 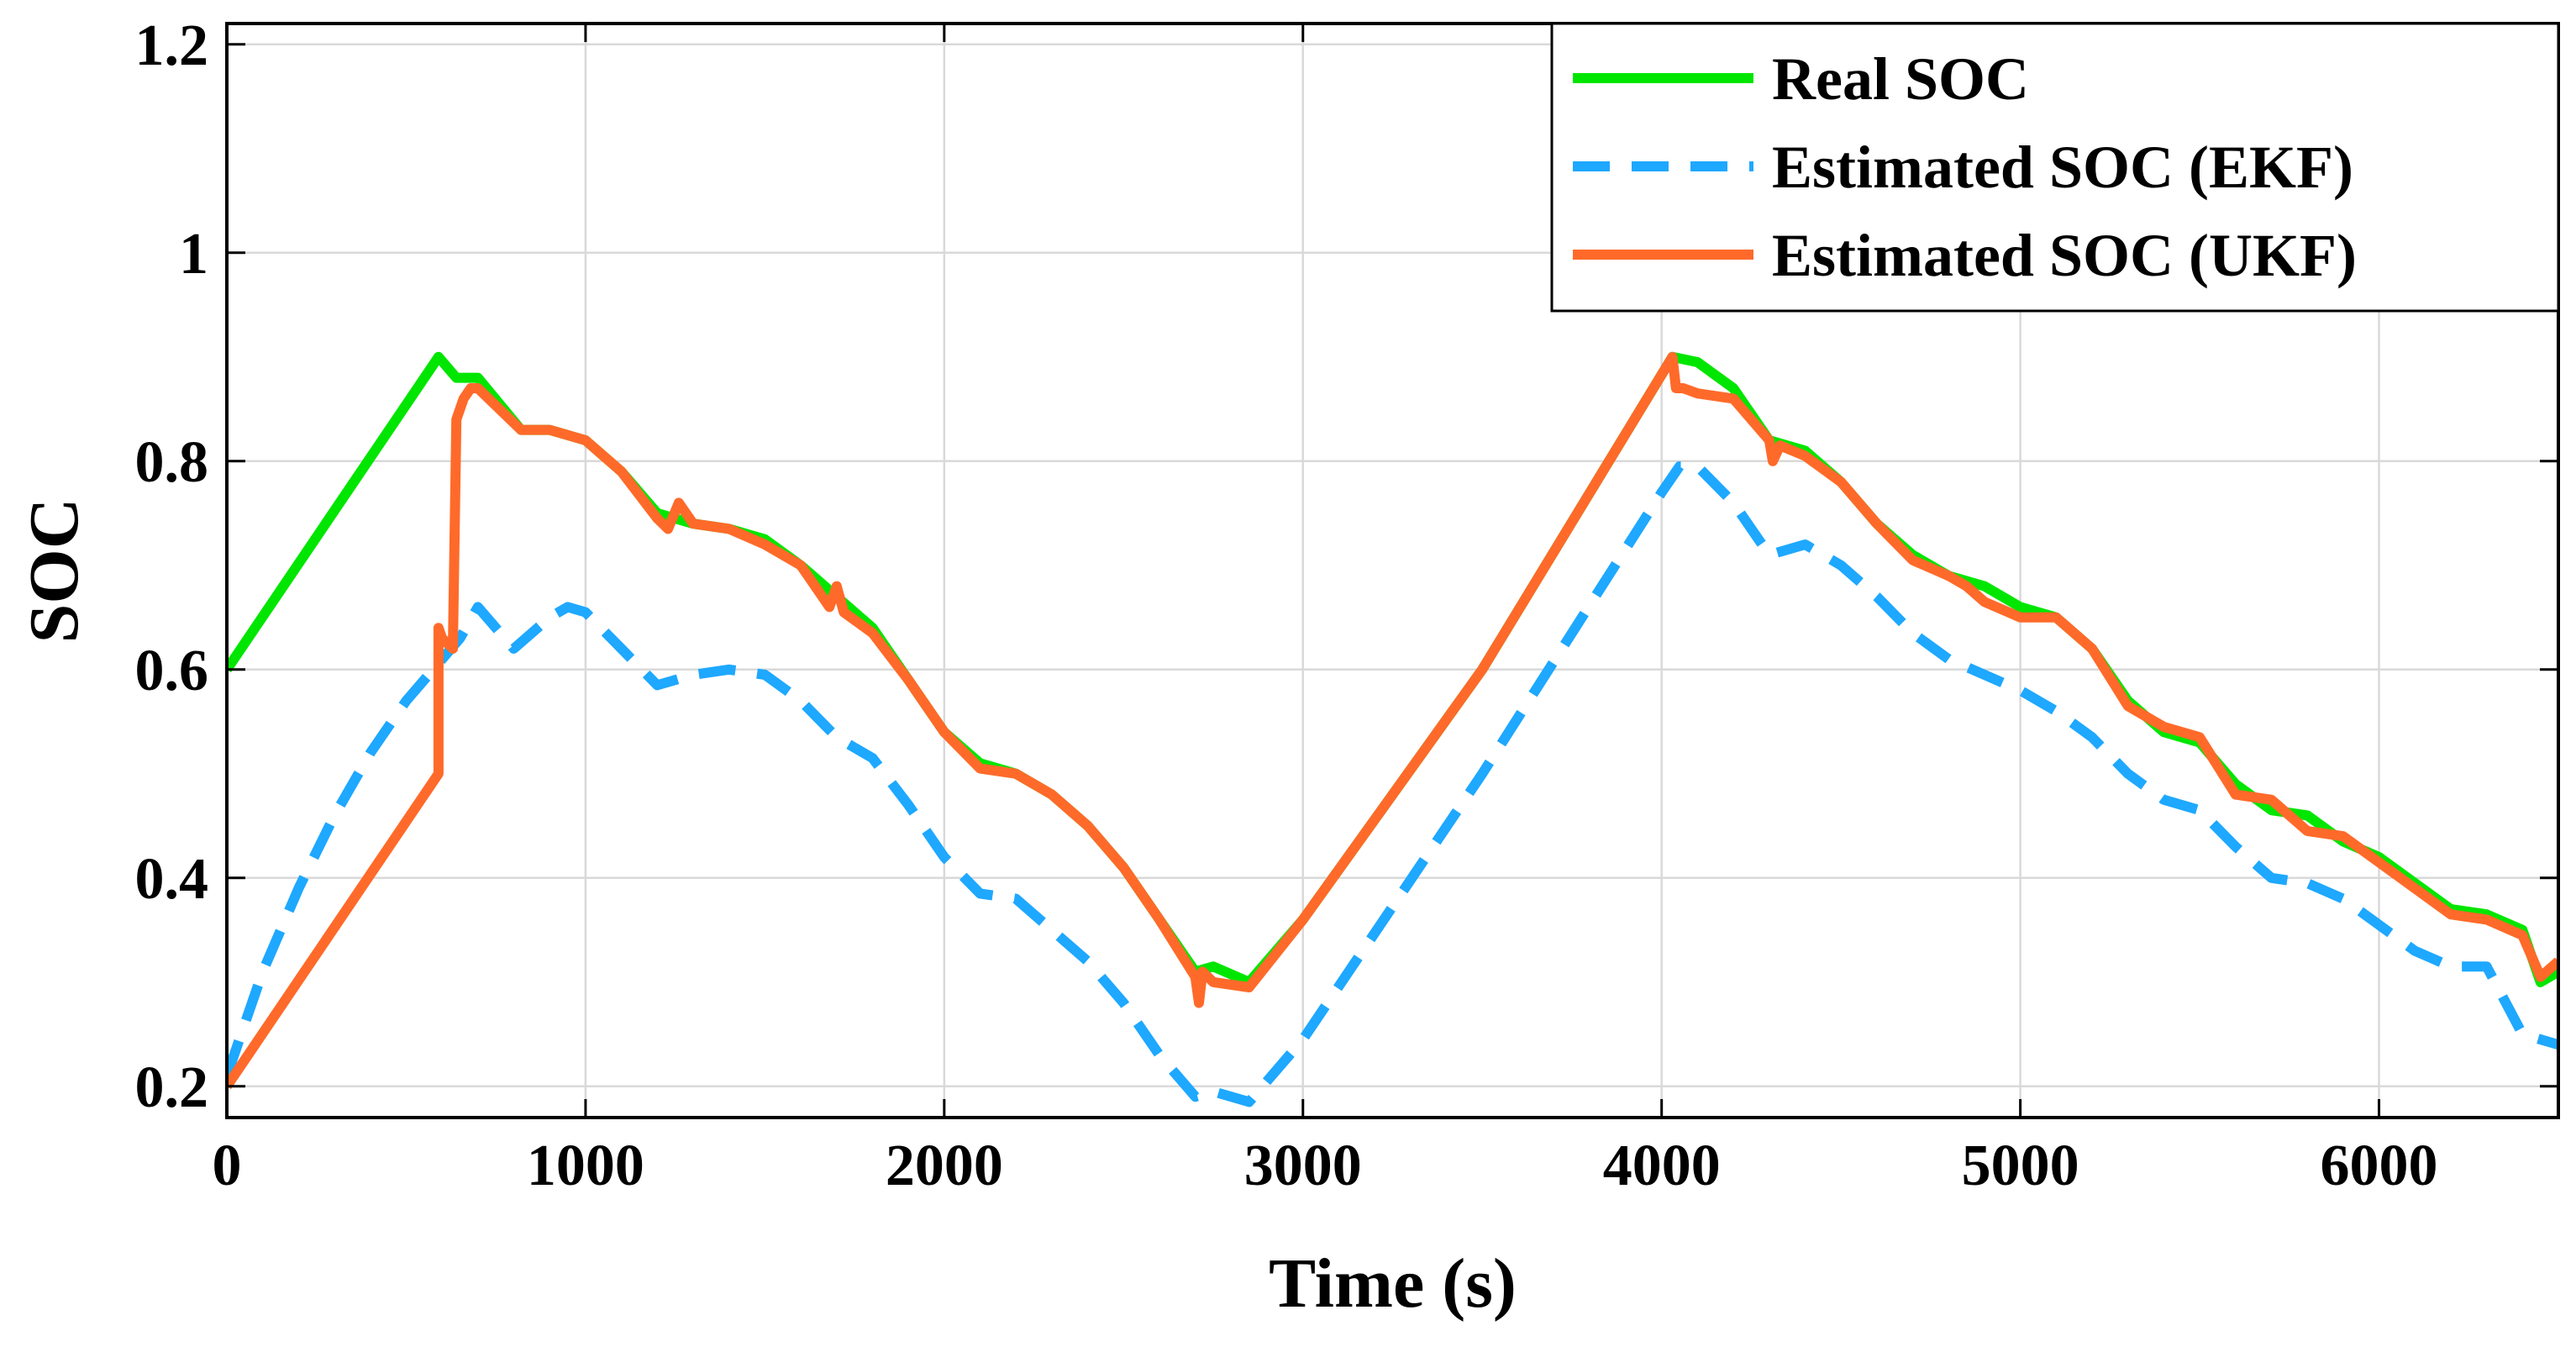 What do you see at coordinates (172, 462) in the screenshot?
I see `y-tick-label: 0.8` at bounding box center [172, 462].